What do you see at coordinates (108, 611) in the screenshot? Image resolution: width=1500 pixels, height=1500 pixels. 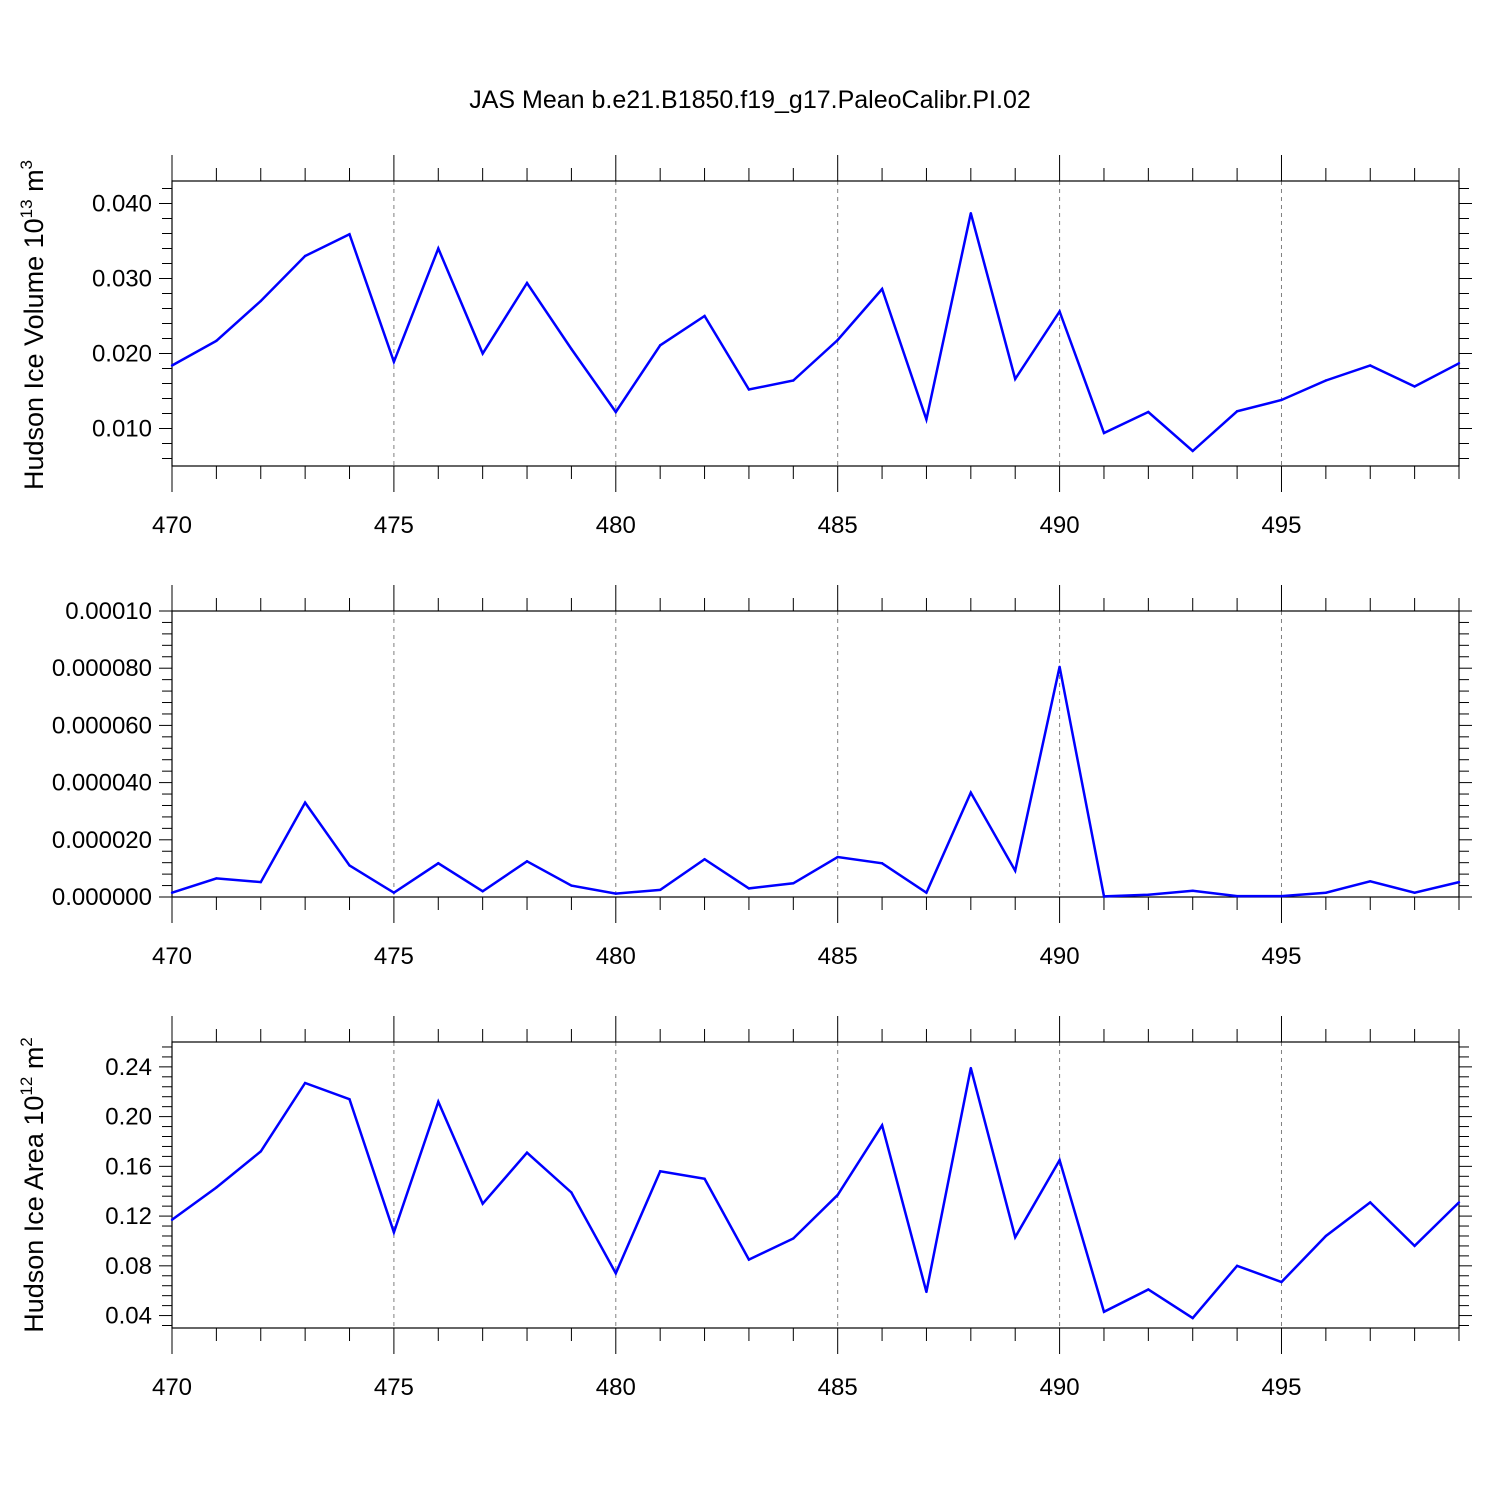 I see `y-tick-label: 0.00010` at bounding box center [108, 611].